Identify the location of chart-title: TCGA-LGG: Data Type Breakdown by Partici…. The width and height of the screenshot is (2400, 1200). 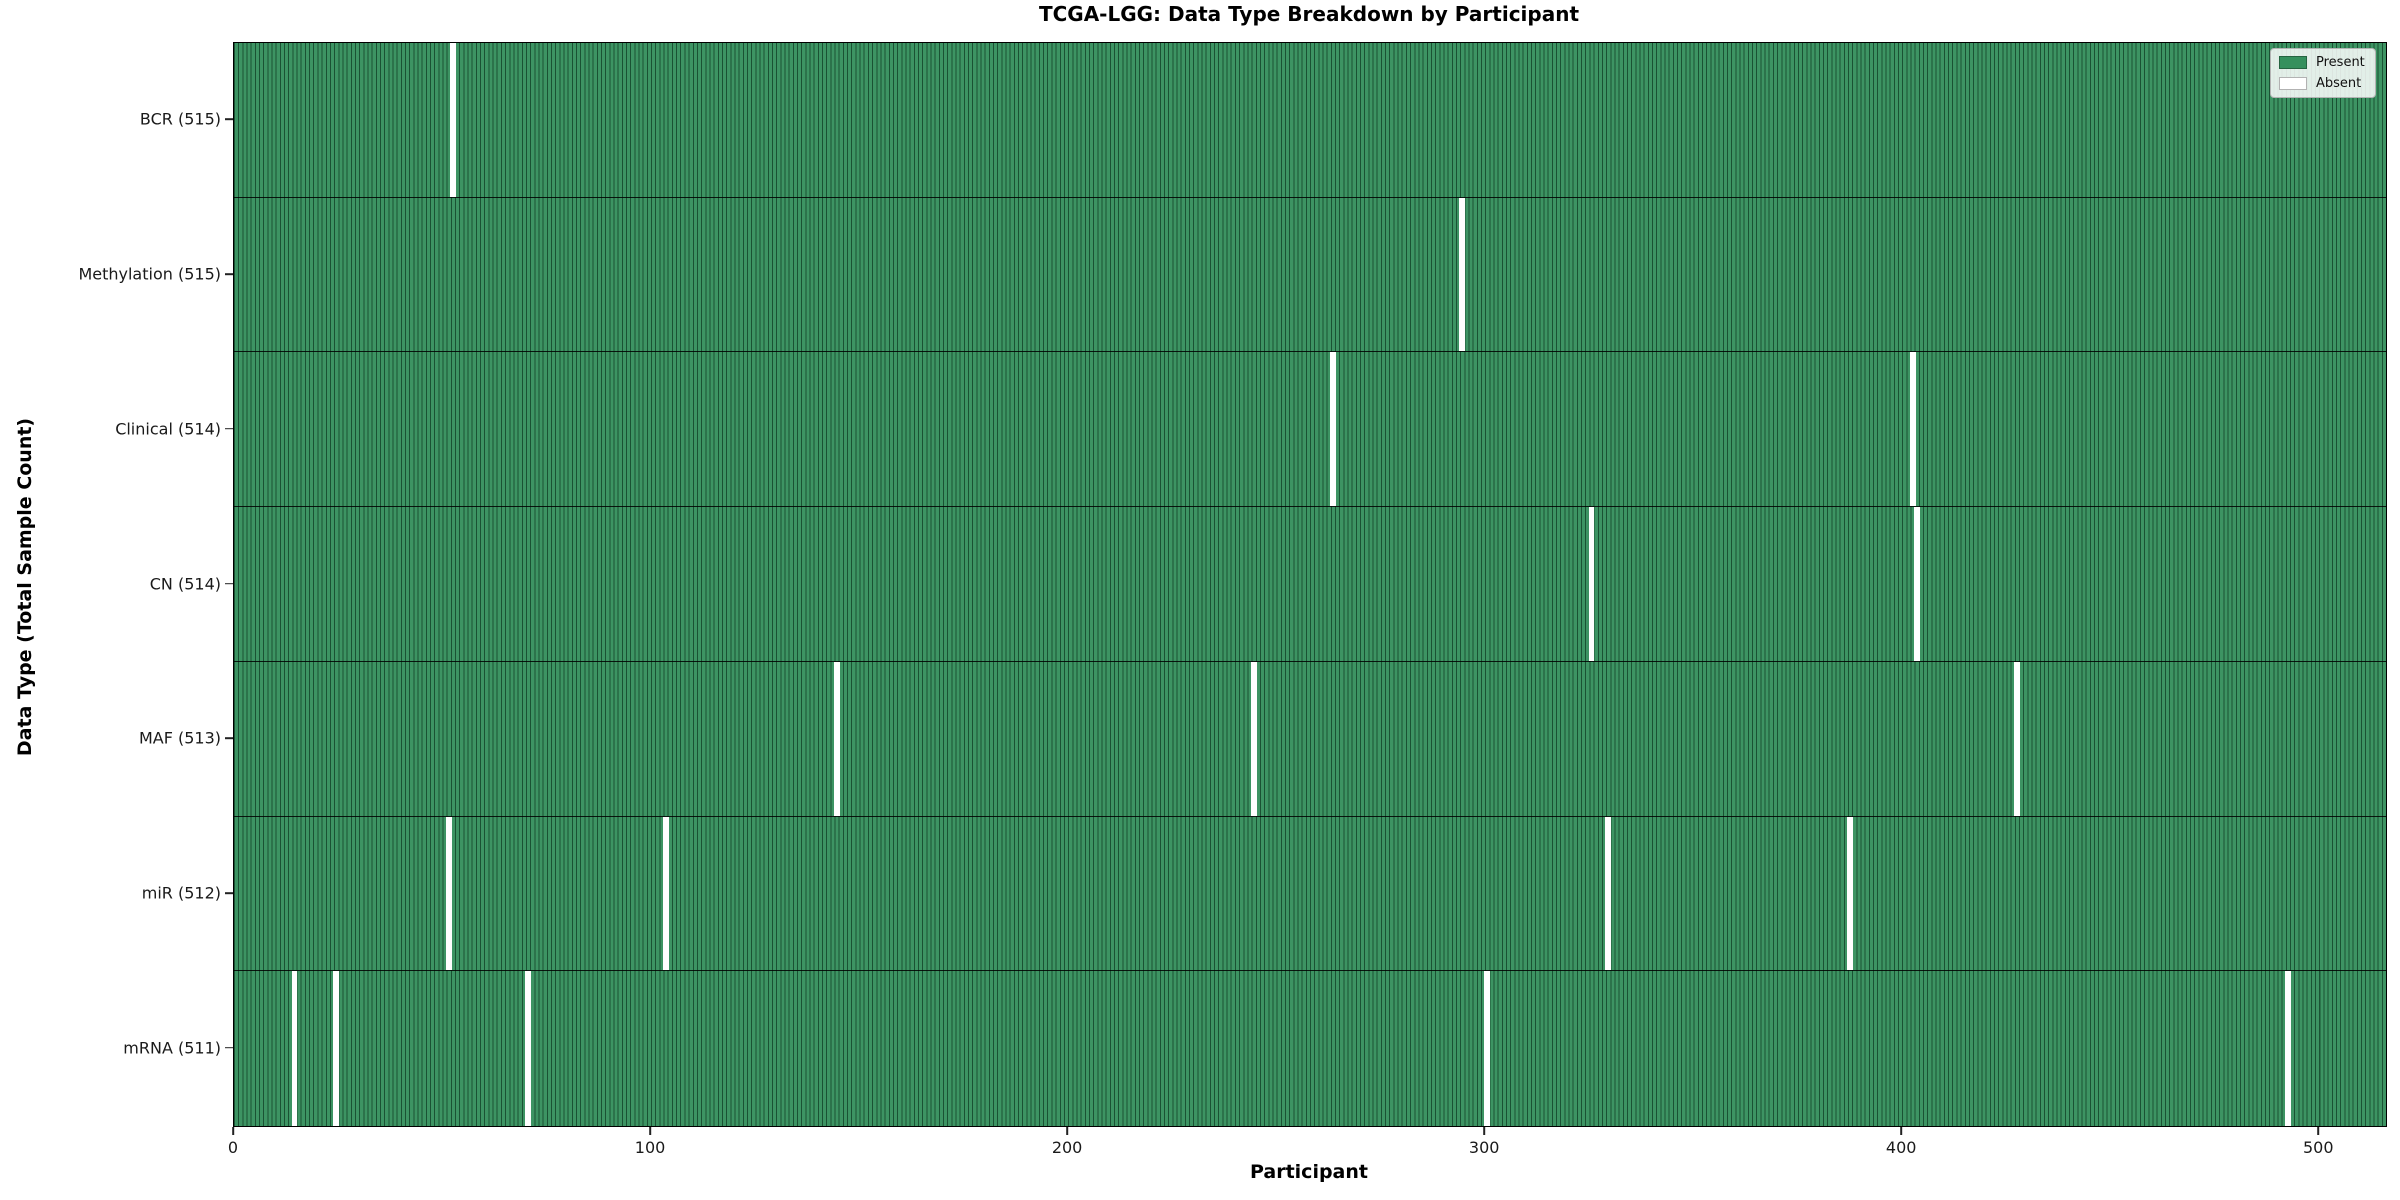
(1309, 14).